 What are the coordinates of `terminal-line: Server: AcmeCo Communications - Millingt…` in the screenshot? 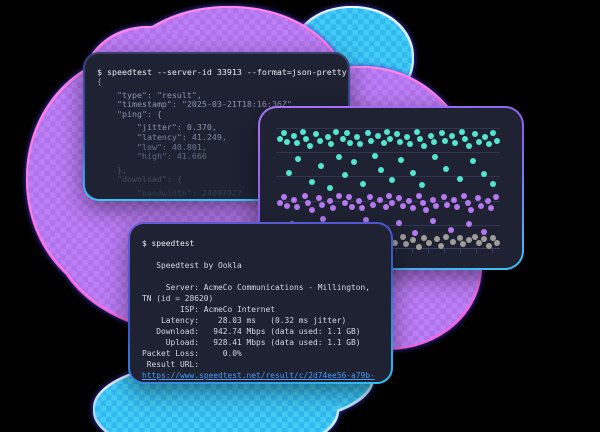 It's located at (258, 293).